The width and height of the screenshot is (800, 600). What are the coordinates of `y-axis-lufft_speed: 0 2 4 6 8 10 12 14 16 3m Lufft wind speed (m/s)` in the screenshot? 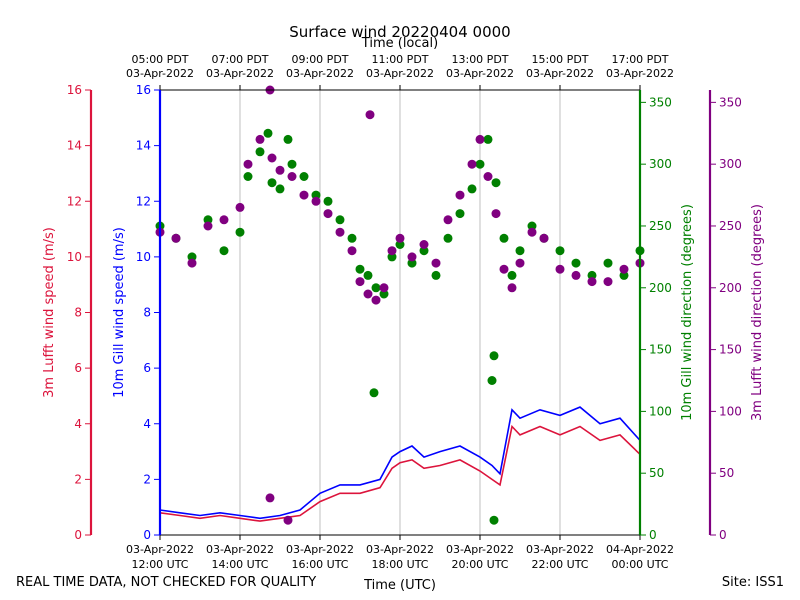 It's located at (67, 312).